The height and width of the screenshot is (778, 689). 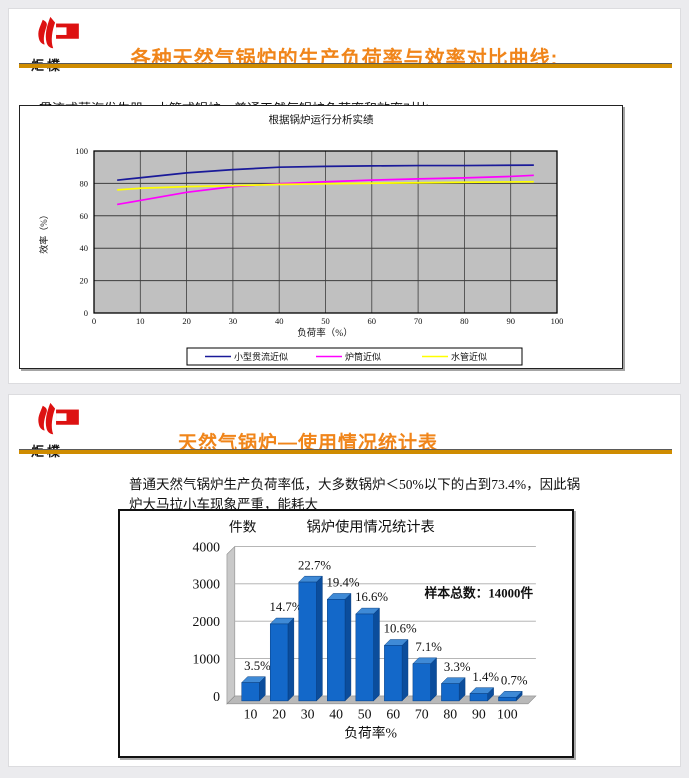 What do you see at coordinates (400, 629) in the screenshot?
I see `svg-text: 10.6%` at bounding box center [400, 629].